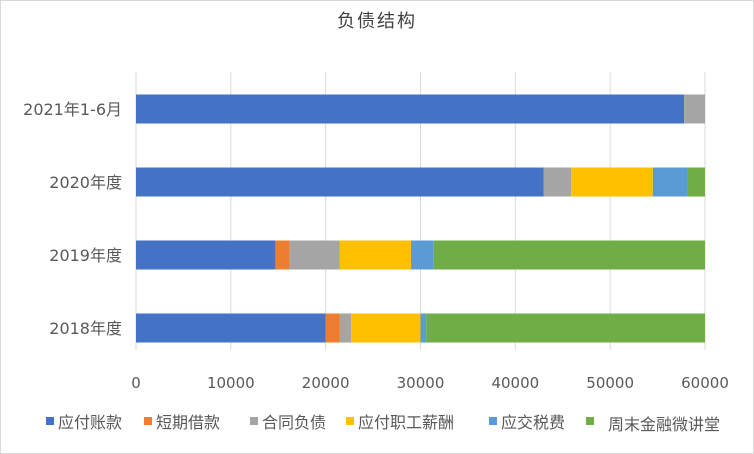  I want to click on legend-label: 应交税费, so click(533, 422).